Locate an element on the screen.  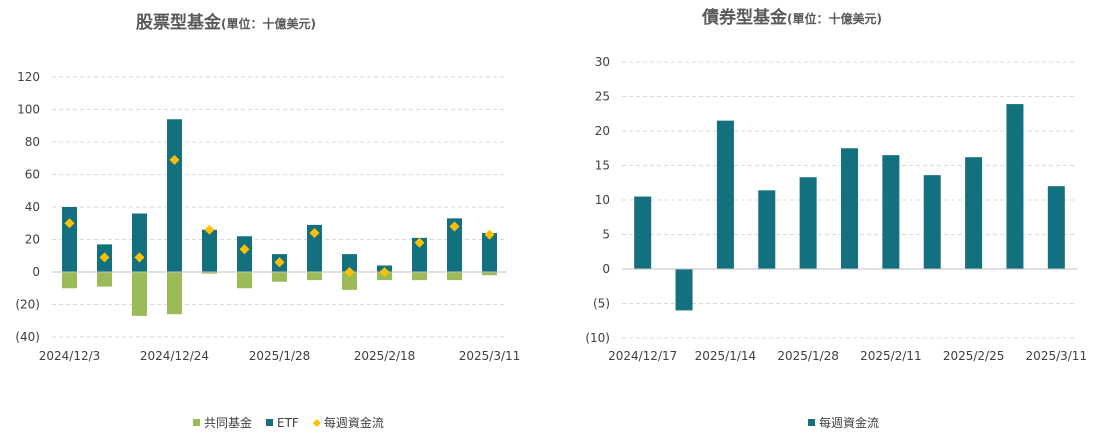
chart-title: 股票型基金(單位：十億美元) is located at coordinates (226, 22).